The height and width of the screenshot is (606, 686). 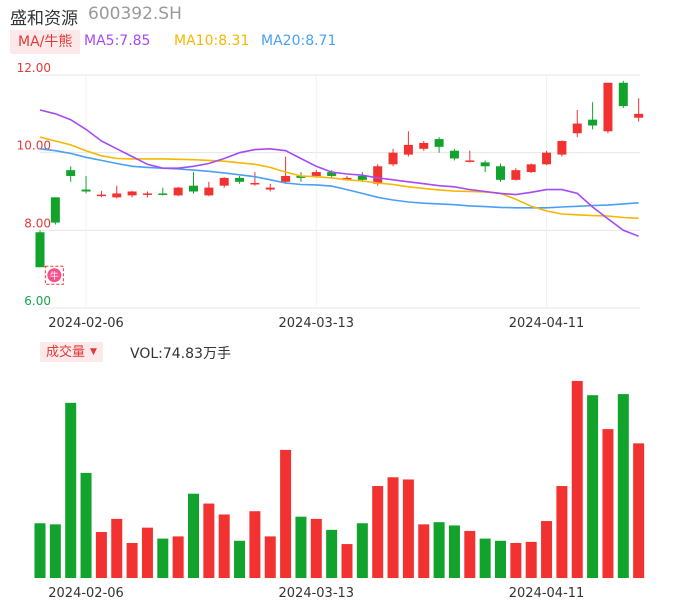 What do you see at coordinates (44, 19) in the screenshot?
I see `stock-name: 盛和资源` at bounding box center [44, 19].